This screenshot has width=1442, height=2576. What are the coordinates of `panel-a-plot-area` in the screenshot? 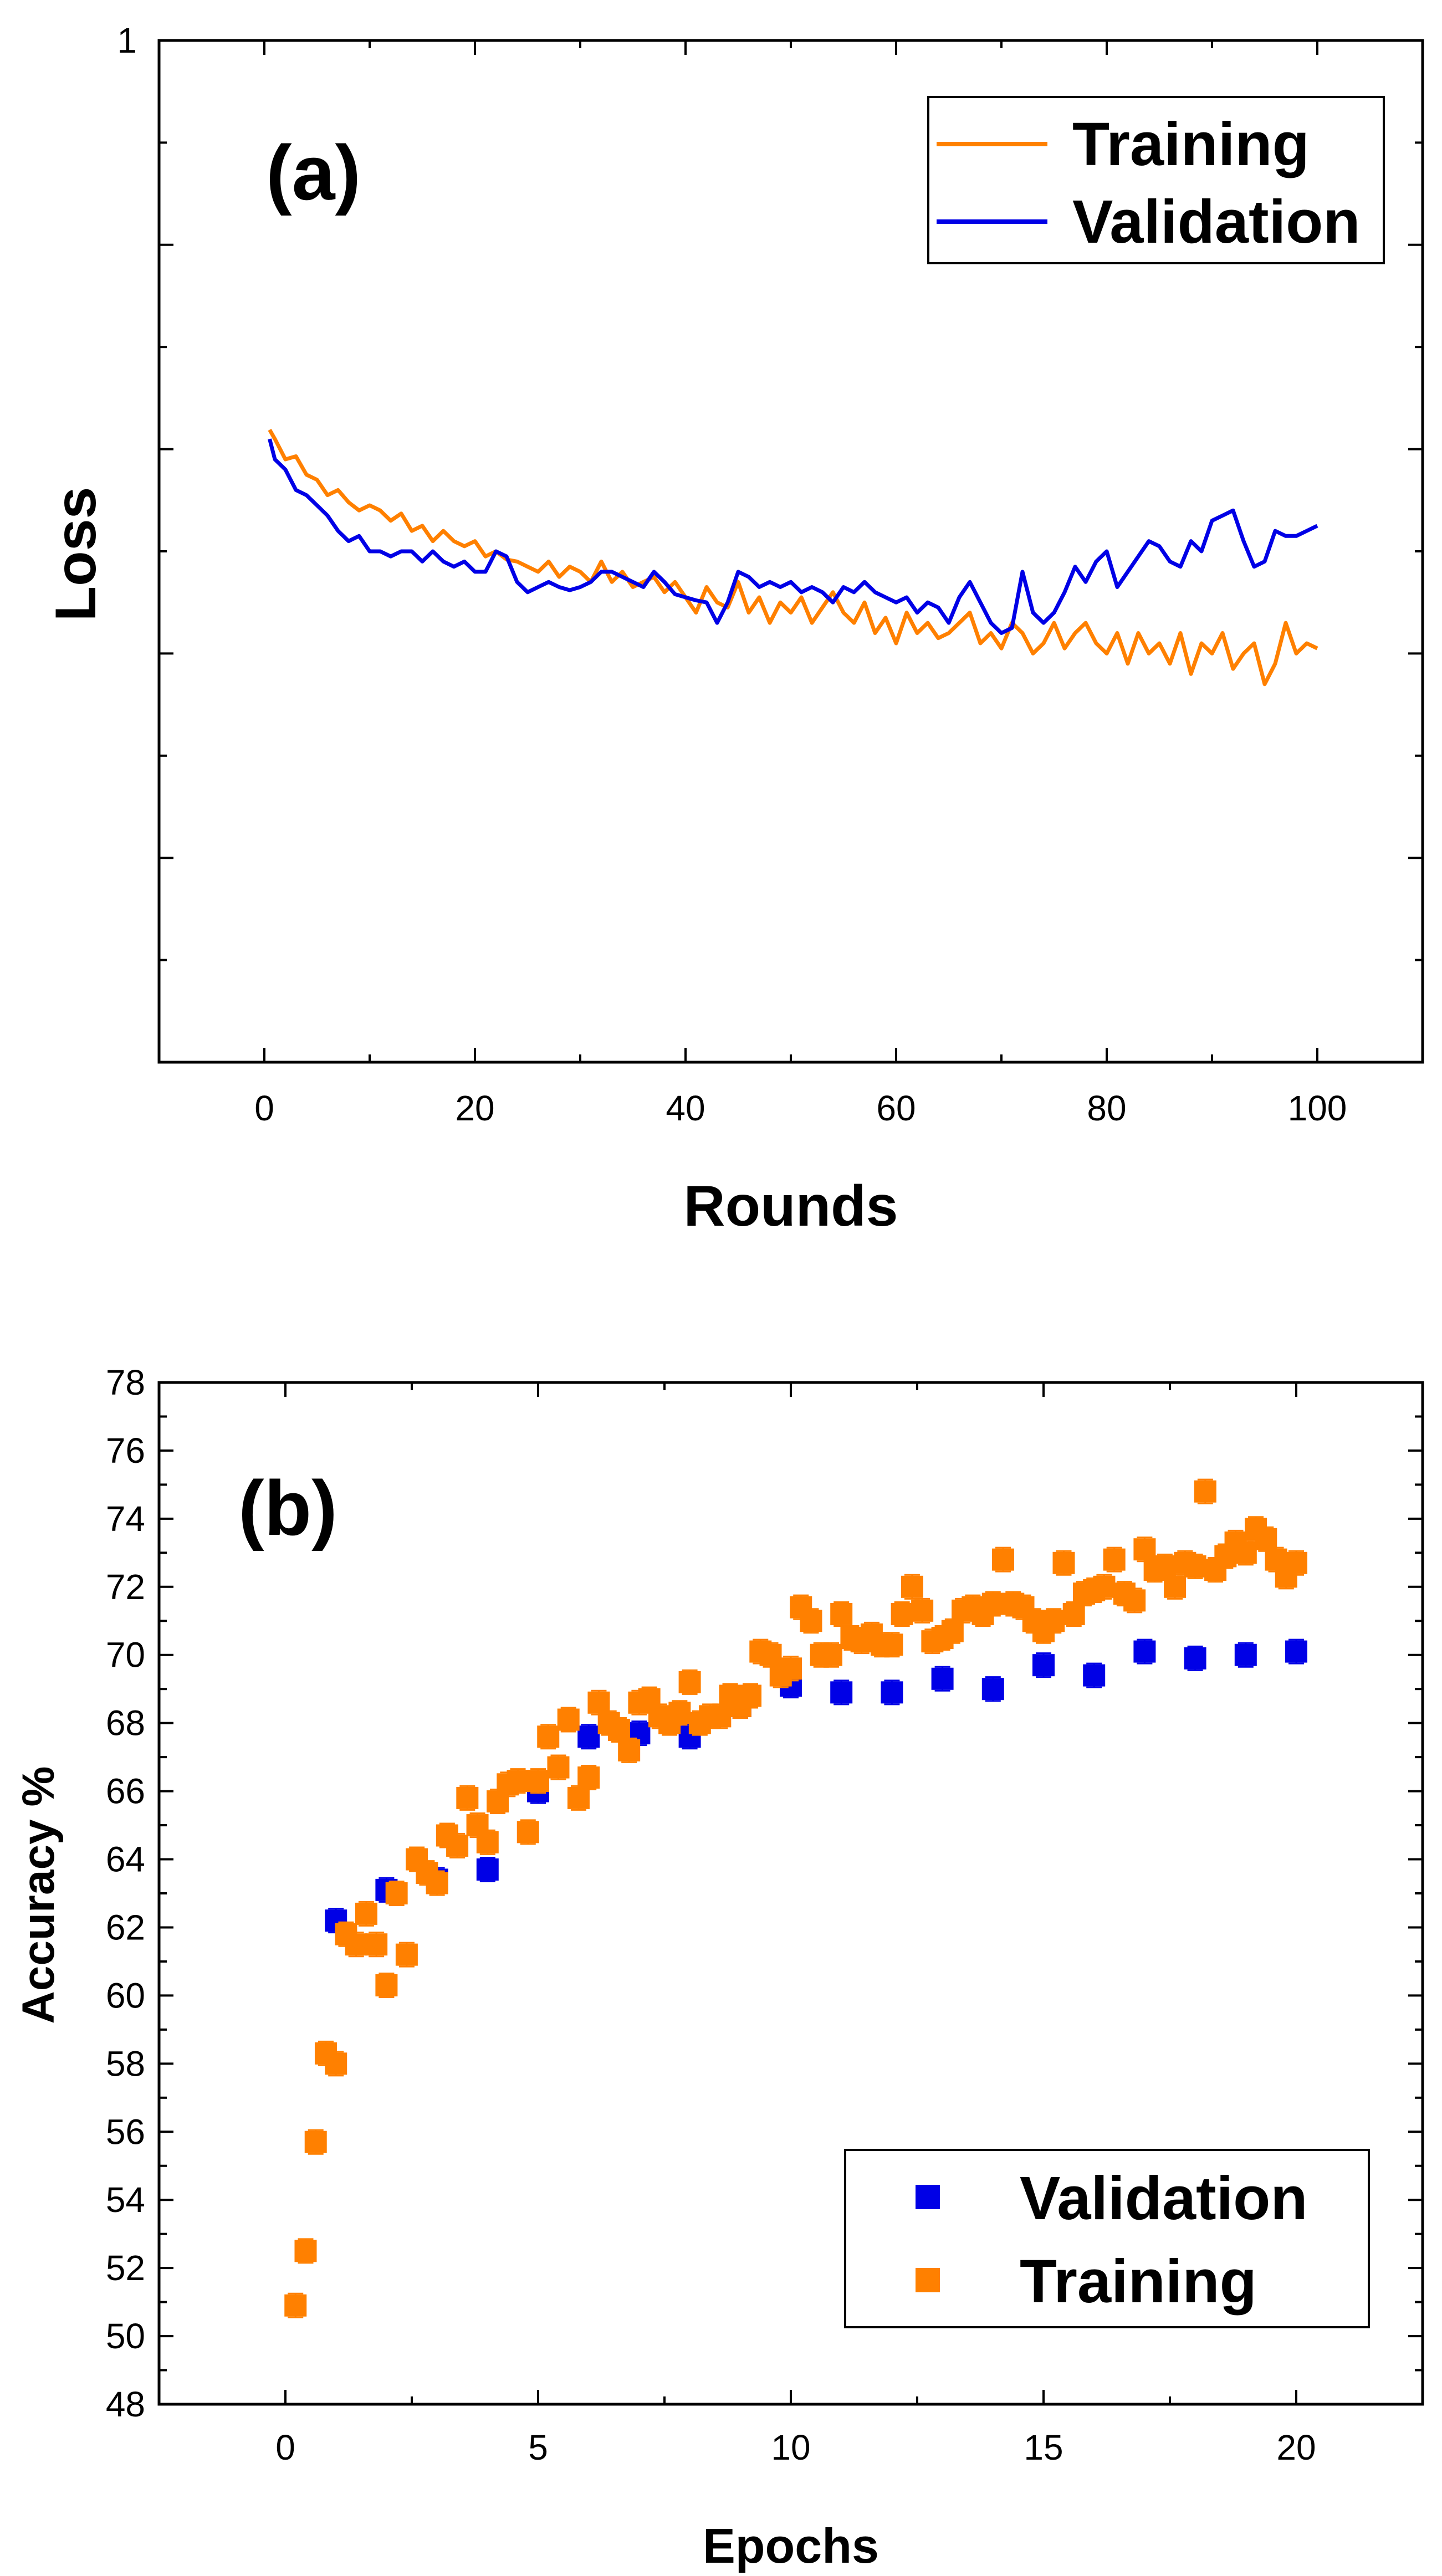 It's located at (793, 557).